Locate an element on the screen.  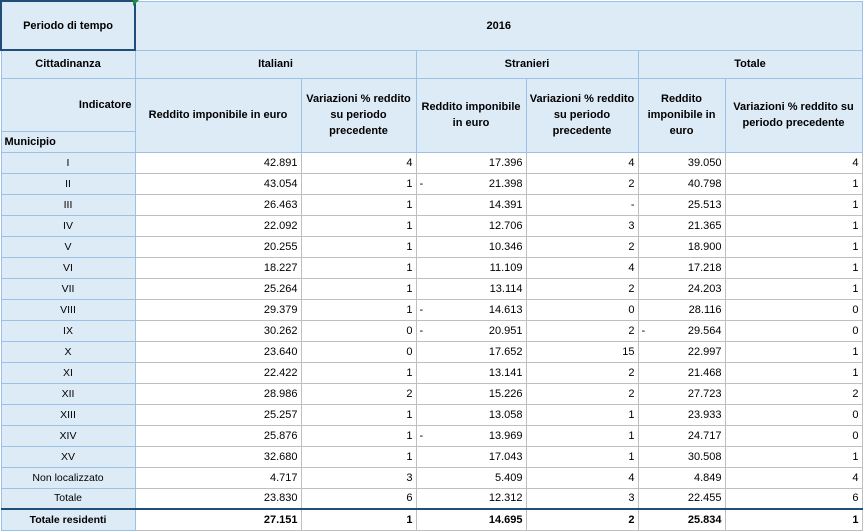
table-cell: 14.391 is located at coordinates (471, 204).